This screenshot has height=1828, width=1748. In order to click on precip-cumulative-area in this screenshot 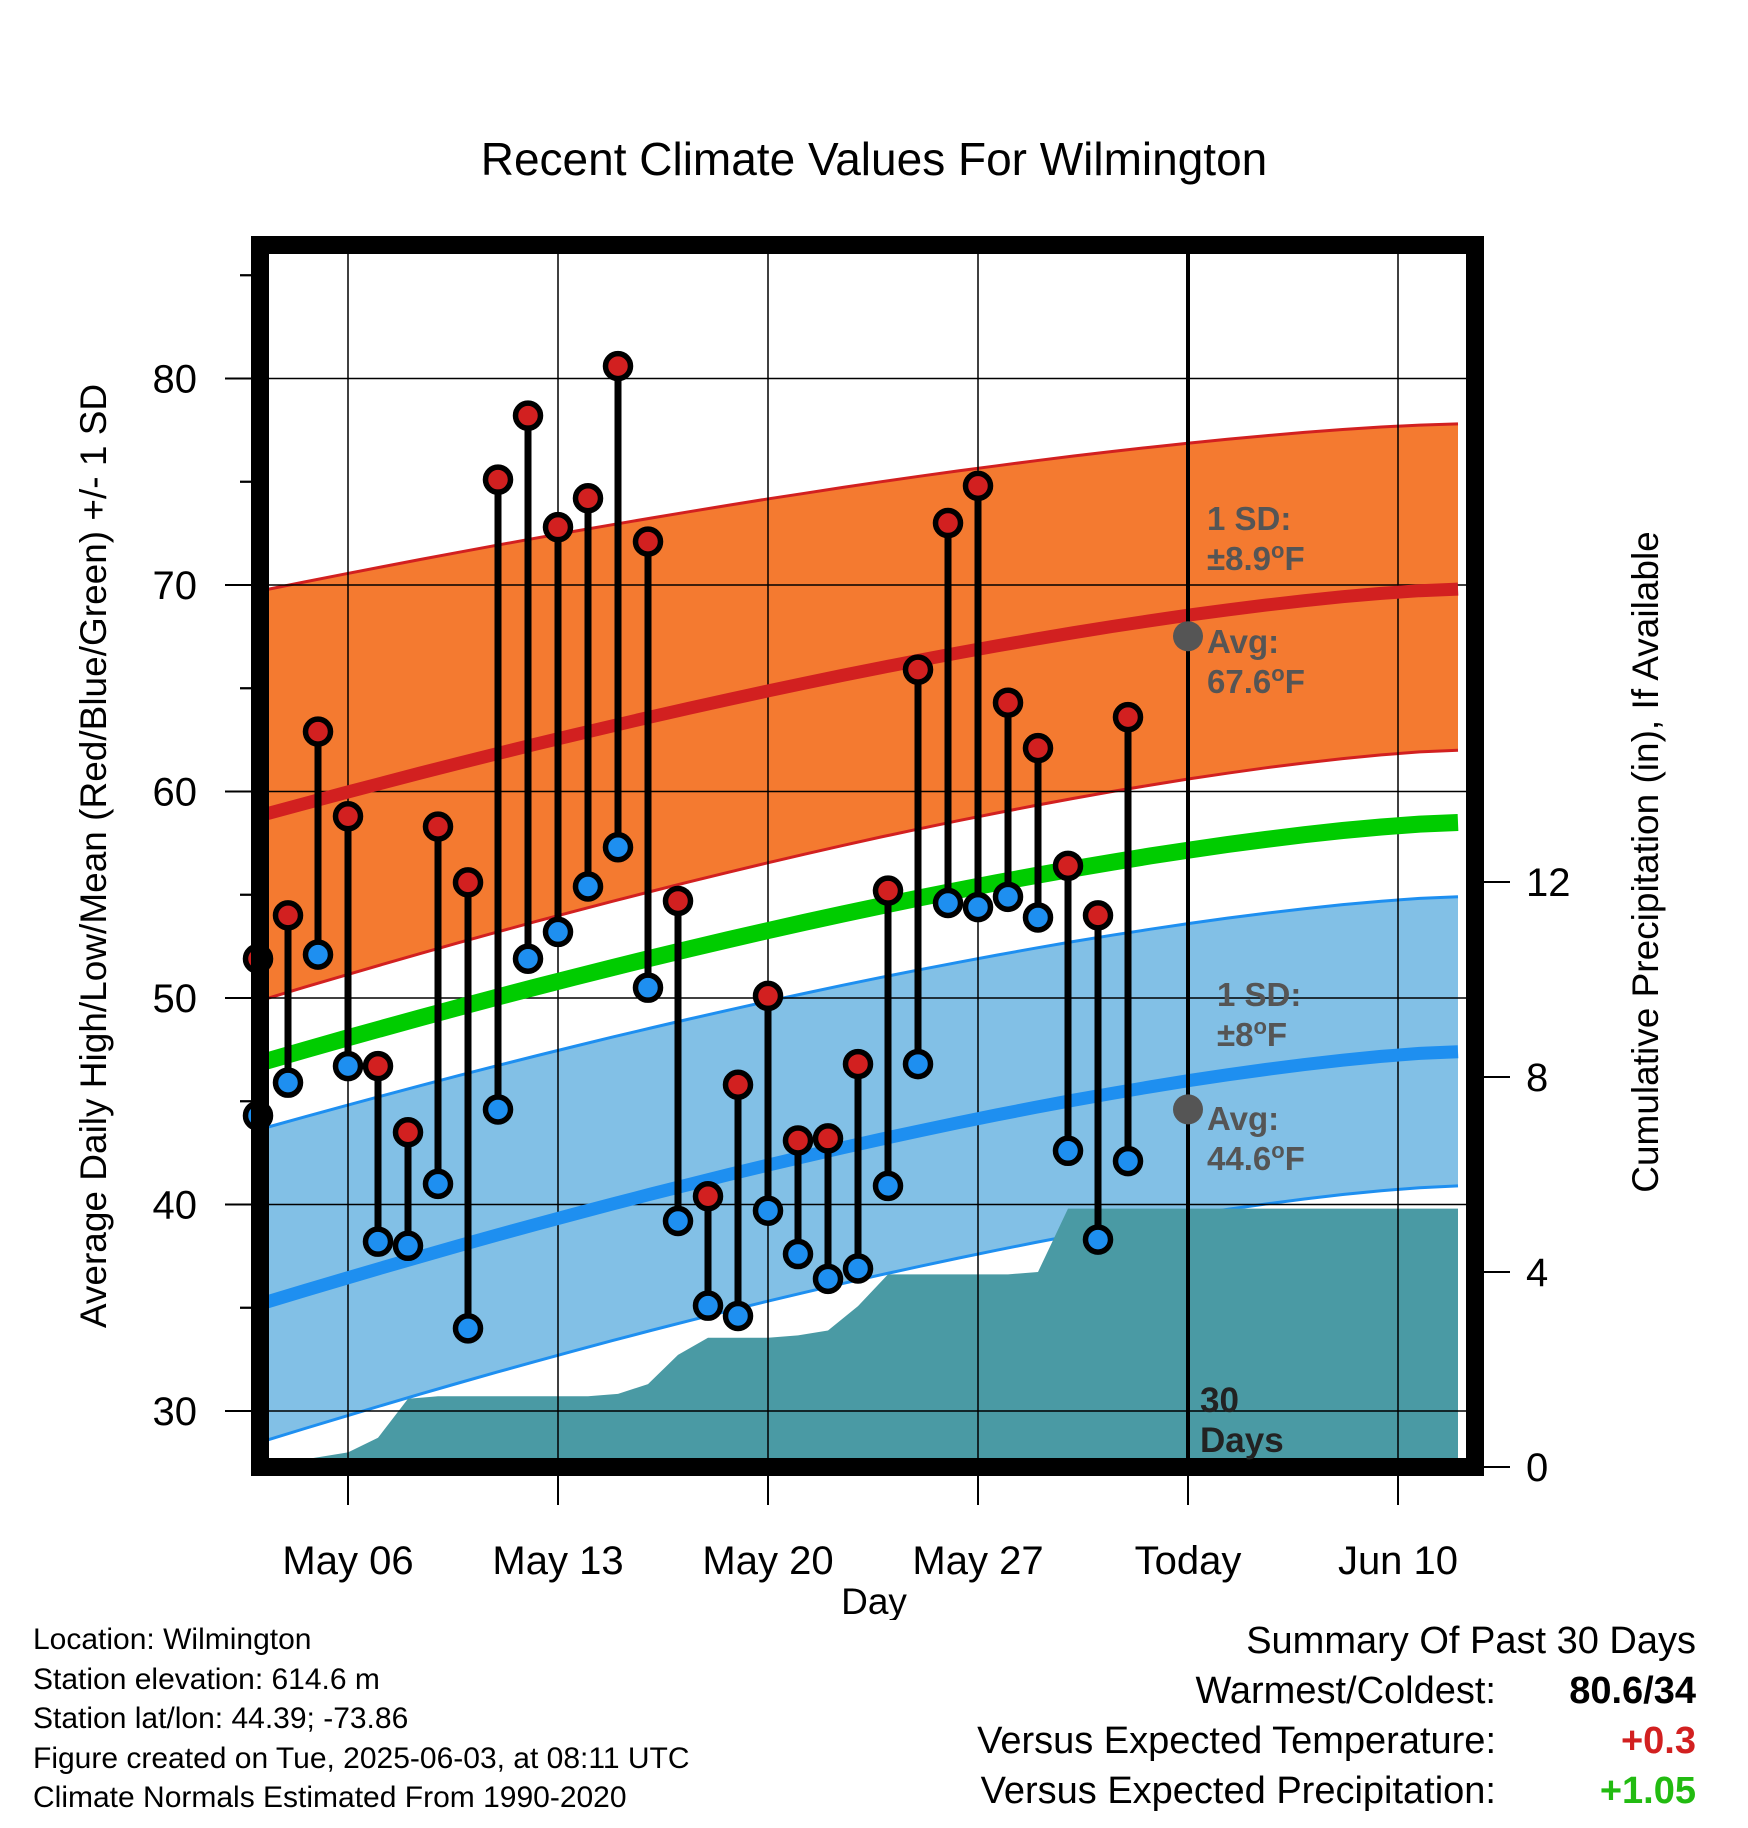, I will do `click(859, 1337)`.